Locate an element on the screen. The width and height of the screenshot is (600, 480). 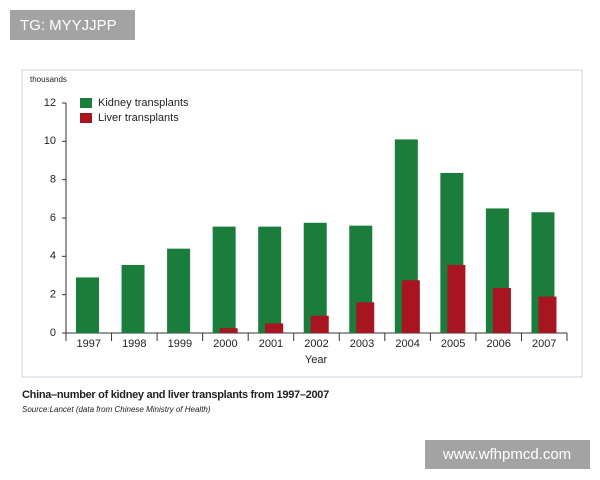
x-tick-label: 2002 is located at coordinates (316, 344).